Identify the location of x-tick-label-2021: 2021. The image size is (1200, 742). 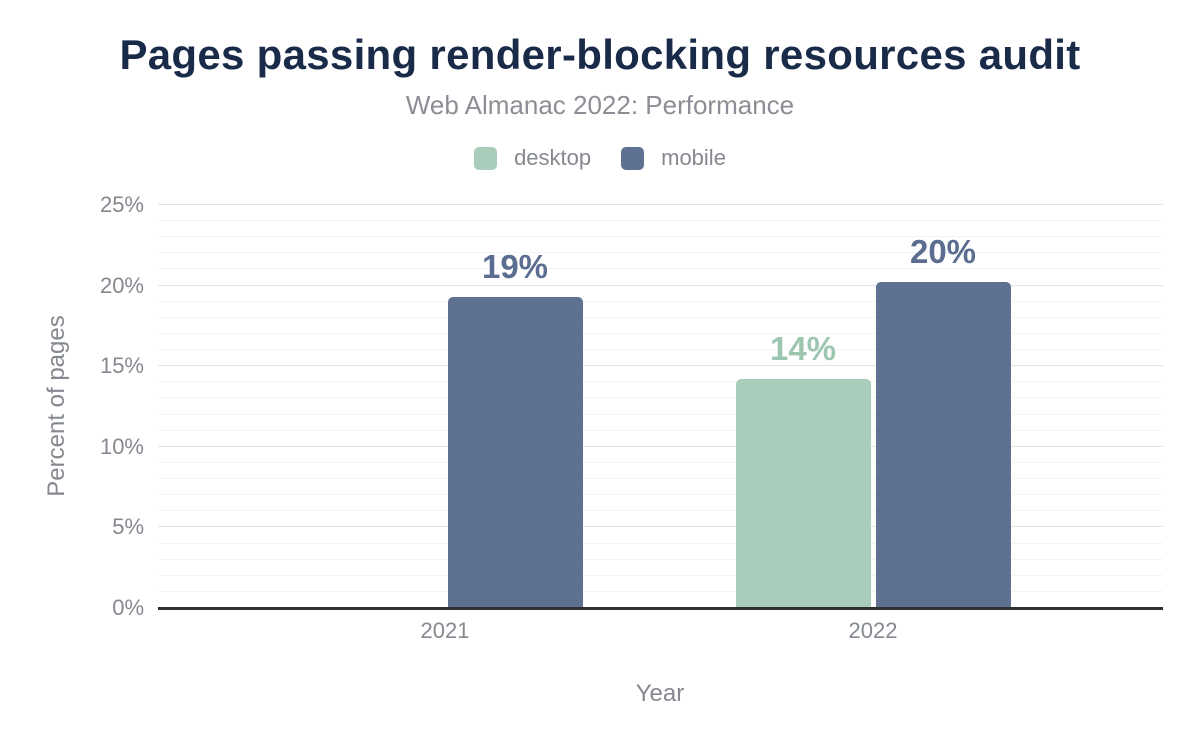
(445, 630).